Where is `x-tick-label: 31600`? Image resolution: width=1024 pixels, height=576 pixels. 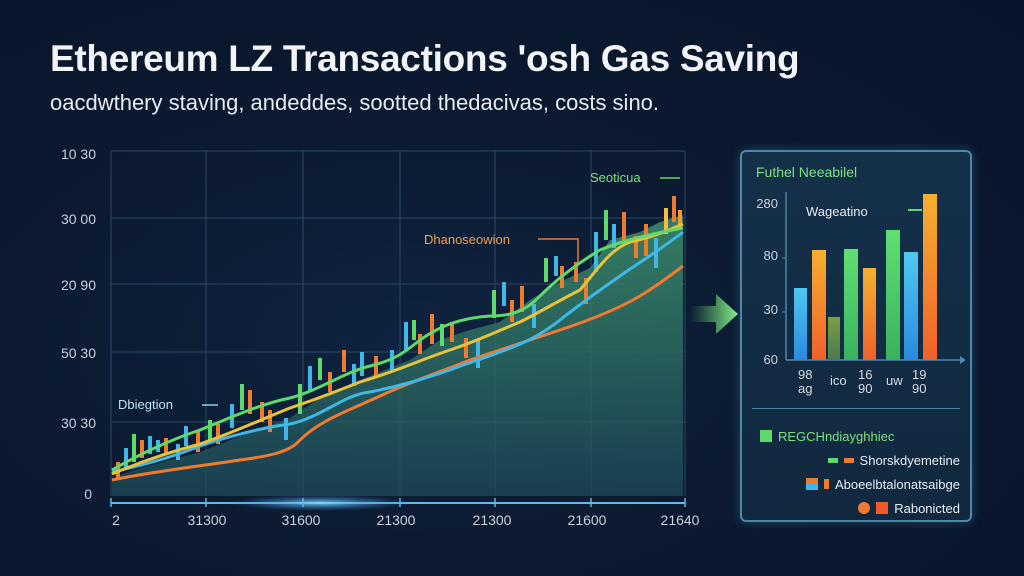 x-tick-label: 31600 is located at coordinates (301, 520).